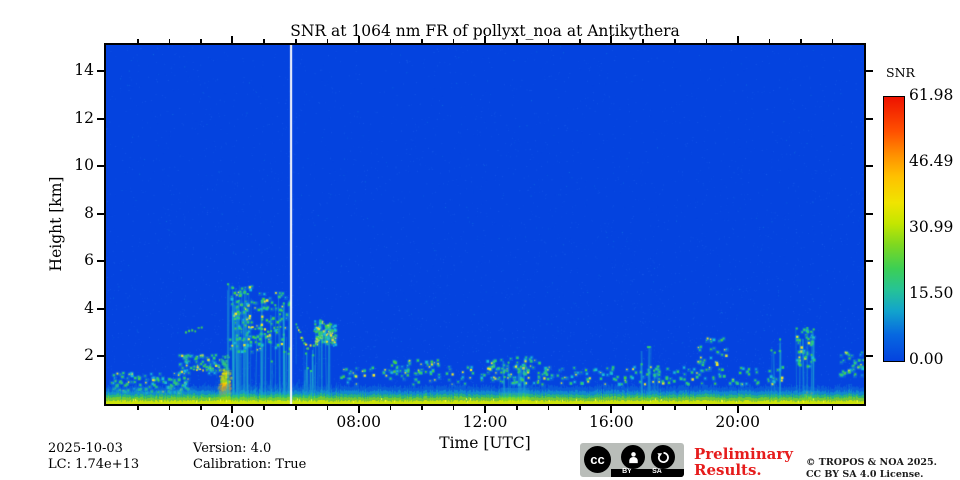  I want to click on cc-sa-arrow-icon, so click(663, 457).